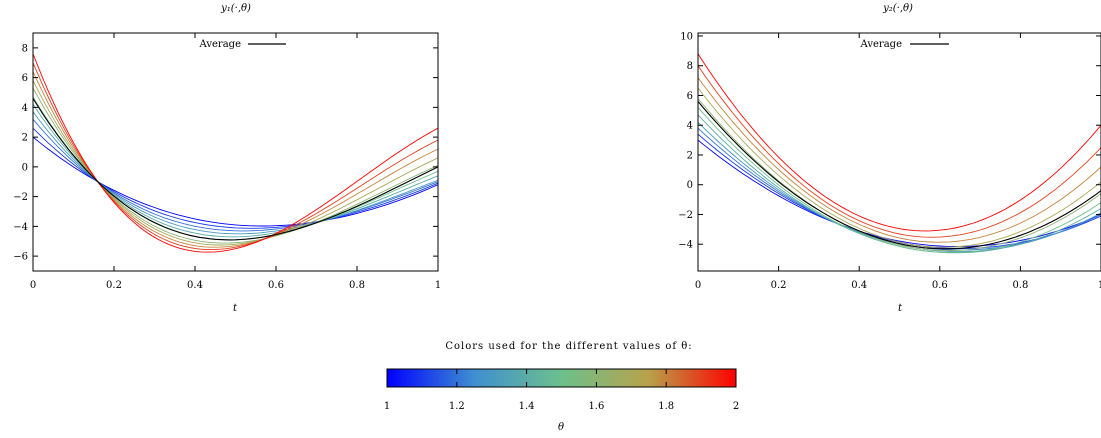  Describe the element at coordinates (114, 285) in the screenshot. I see `chart-y1-x-tick-label: 0.2` at that location.